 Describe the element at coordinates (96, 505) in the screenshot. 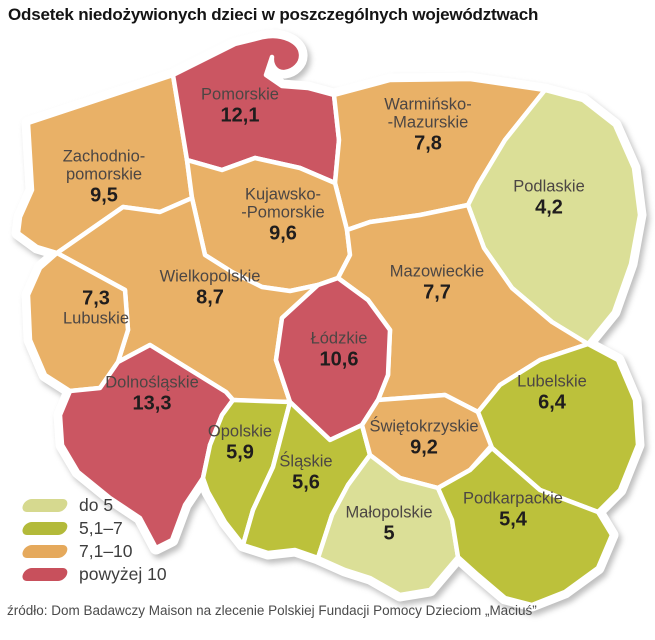

I see `legend-label: do 5` at that location.